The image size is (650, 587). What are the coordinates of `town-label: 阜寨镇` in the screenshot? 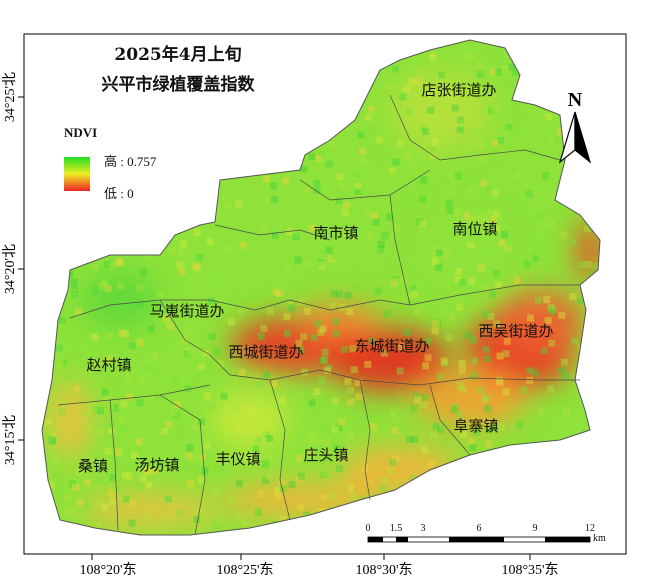 It's located at (475, 426).